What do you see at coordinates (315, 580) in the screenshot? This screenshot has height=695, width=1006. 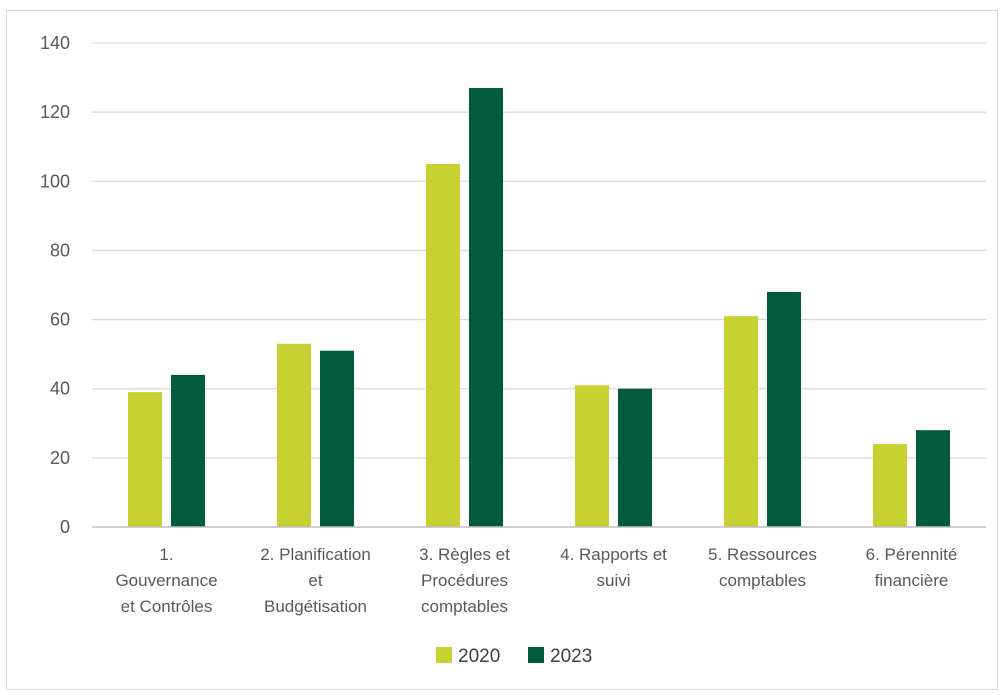 I see `category-label: et` at bounding box center [315, 580].